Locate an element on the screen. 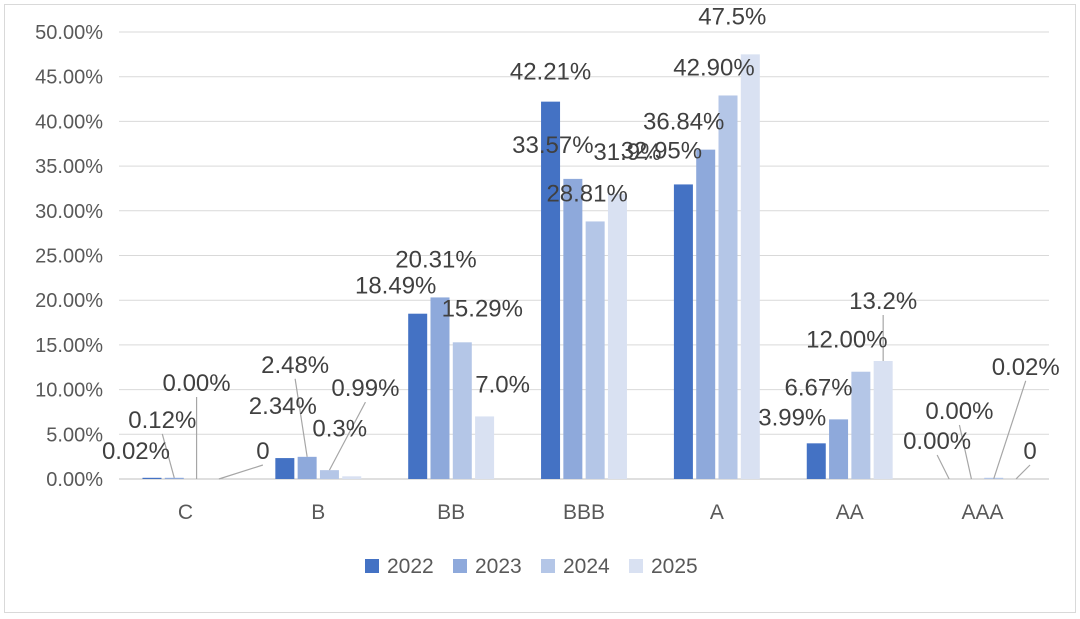 The height and width of the screenshot is (619, 1080). data-label-2022-BB: 18.49% is located at coordinates (395, 286).